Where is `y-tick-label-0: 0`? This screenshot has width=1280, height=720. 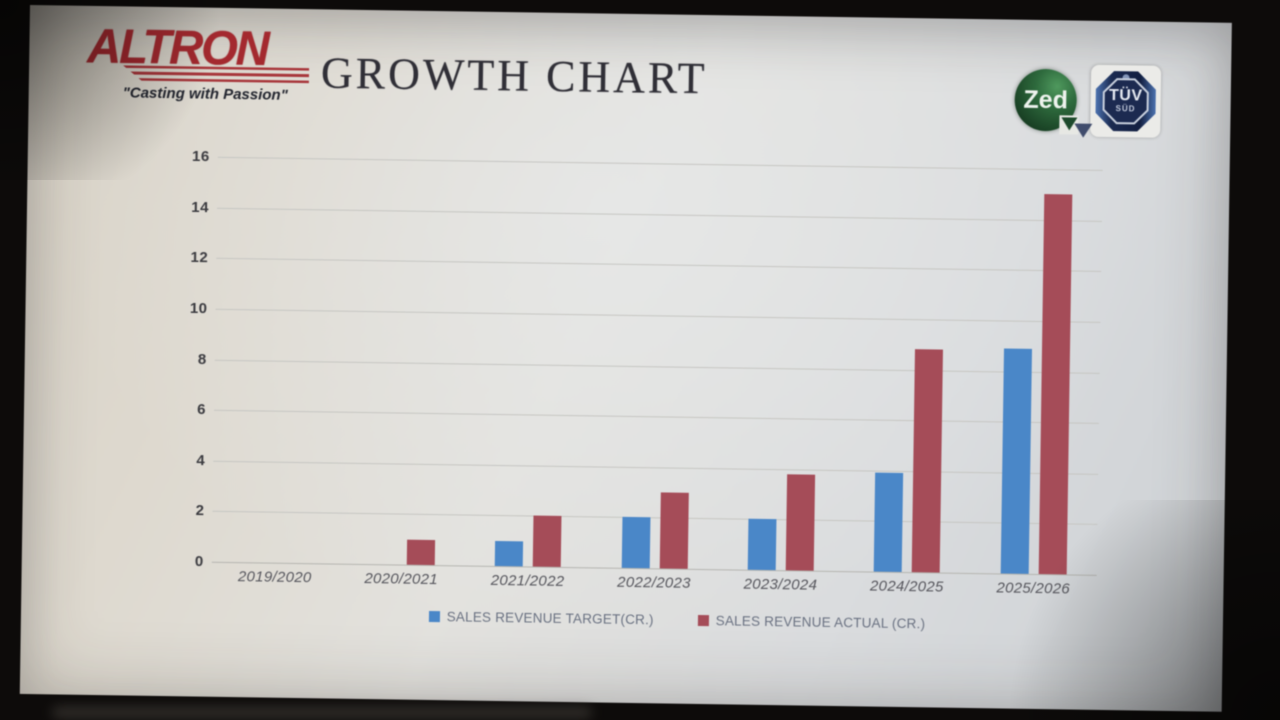
y-tick-label-0: 0 is located at coordinates (199, 562).